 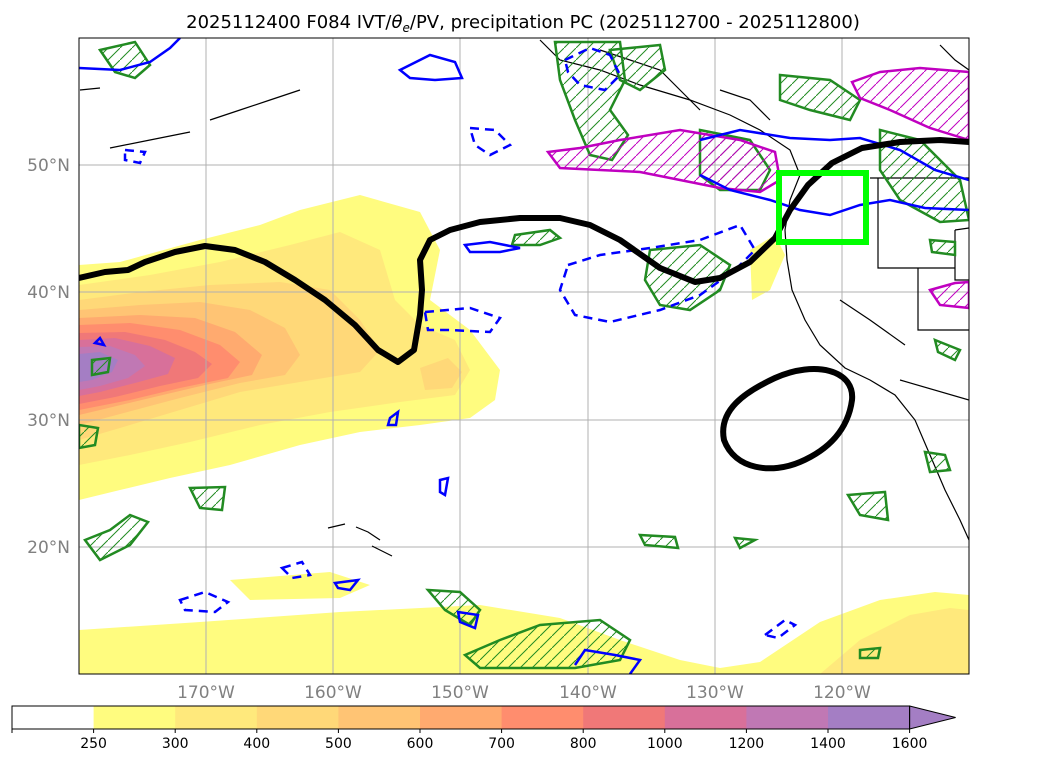 What do you see at coordinates (842, 693) in the screenshot?
I see `lon-label-120w: 120°W` at bounding box center [842, 693].